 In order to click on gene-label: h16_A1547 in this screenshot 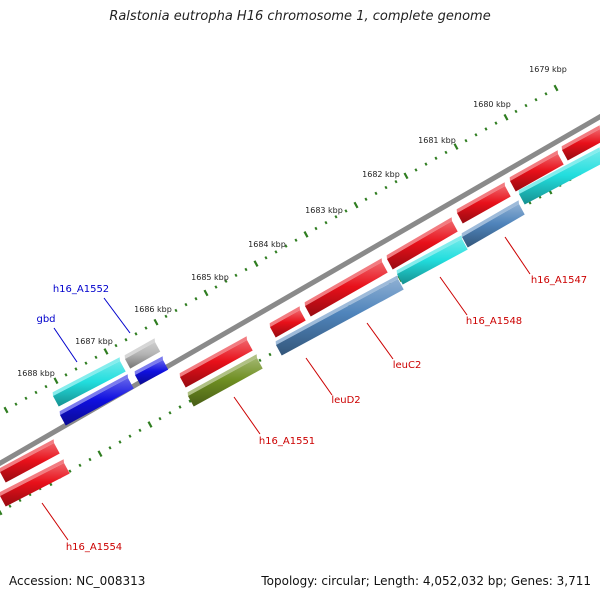, I will do `click(559, 280)`.